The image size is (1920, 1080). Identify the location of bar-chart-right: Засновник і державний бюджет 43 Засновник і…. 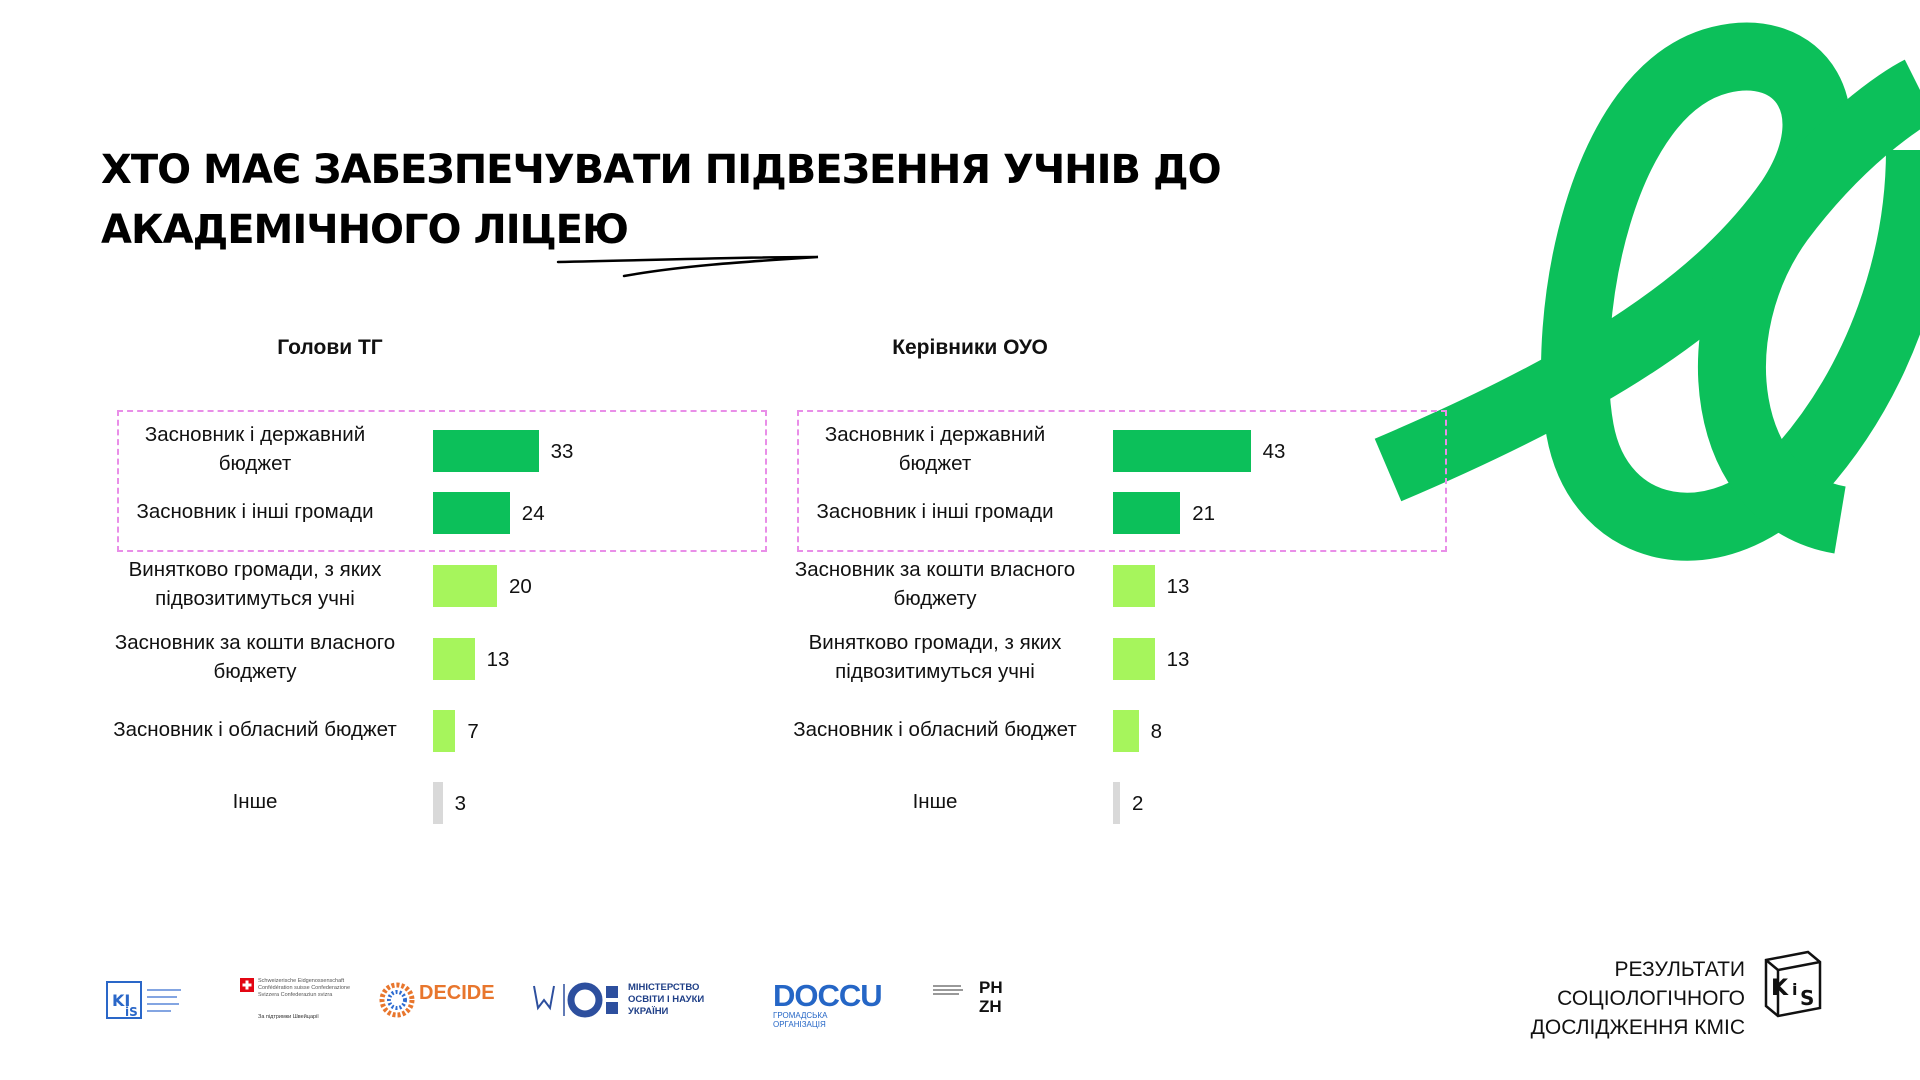
(1120, 635).